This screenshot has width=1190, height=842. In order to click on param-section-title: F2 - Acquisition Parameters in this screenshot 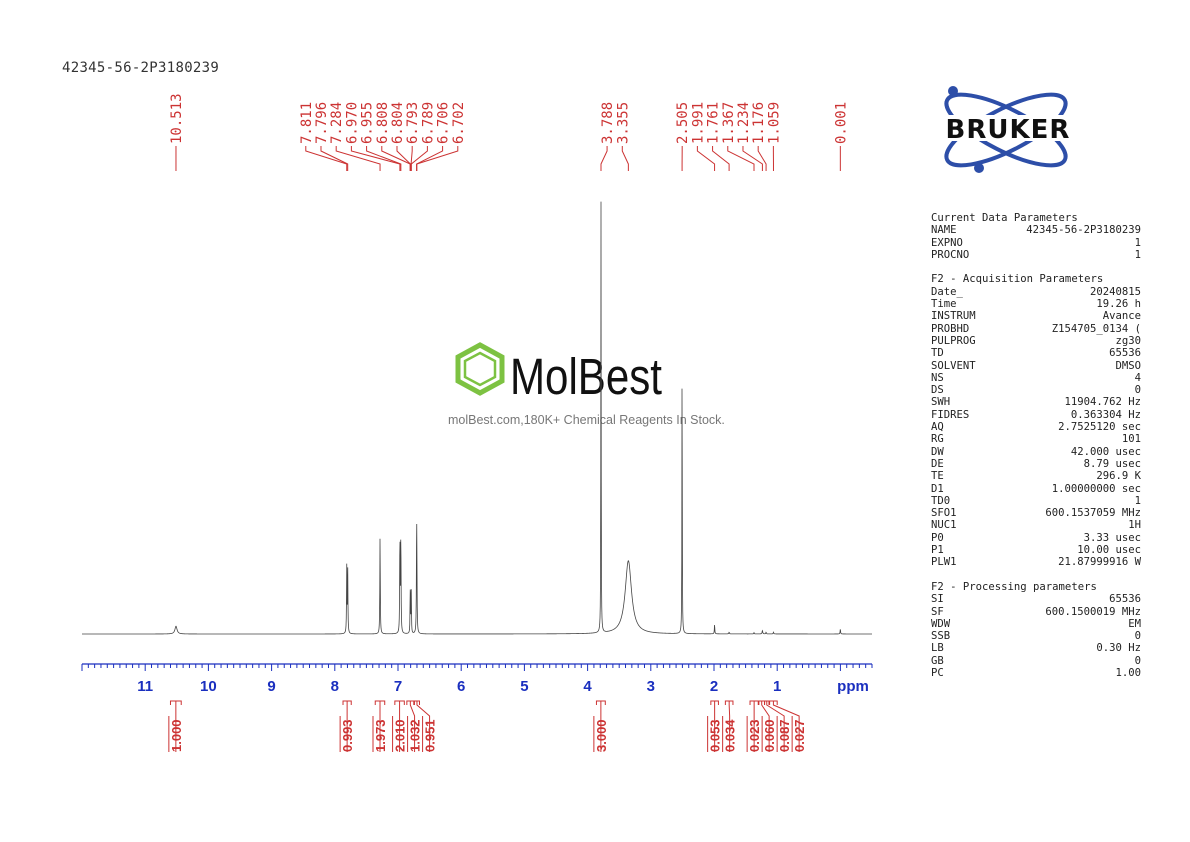, I will do `click(1017, 279)`.